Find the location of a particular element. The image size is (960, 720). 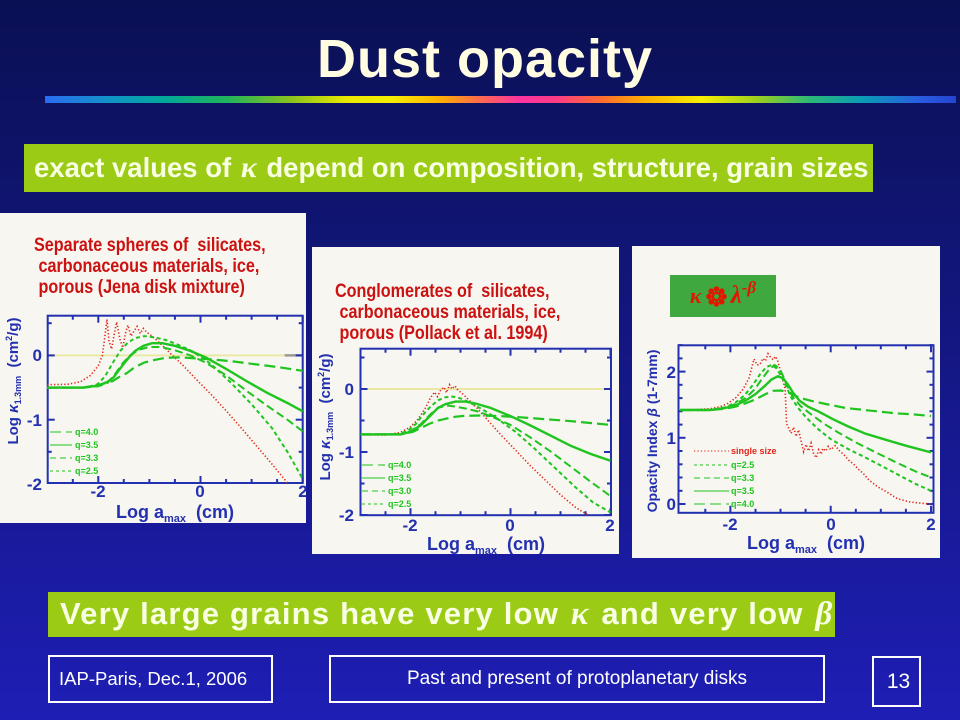

svg-text: 1 is located at coordinates (671, 438).